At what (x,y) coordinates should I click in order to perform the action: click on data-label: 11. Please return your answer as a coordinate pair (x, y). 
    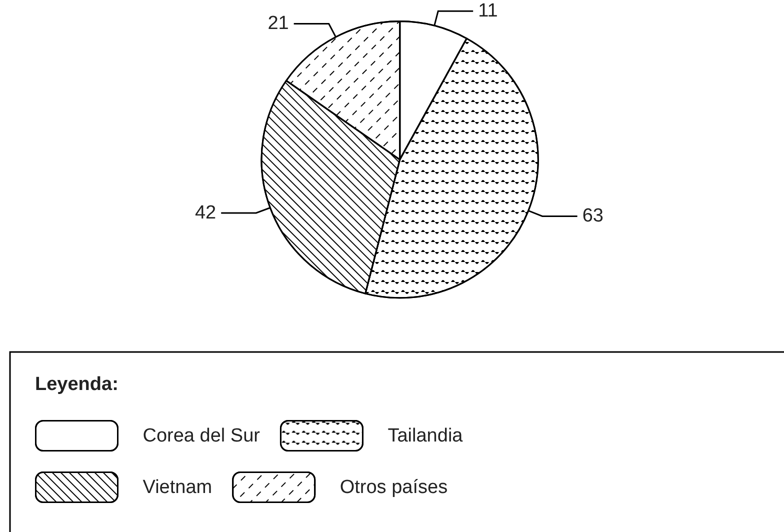
    Looking at the image, I should click on (488, 11).